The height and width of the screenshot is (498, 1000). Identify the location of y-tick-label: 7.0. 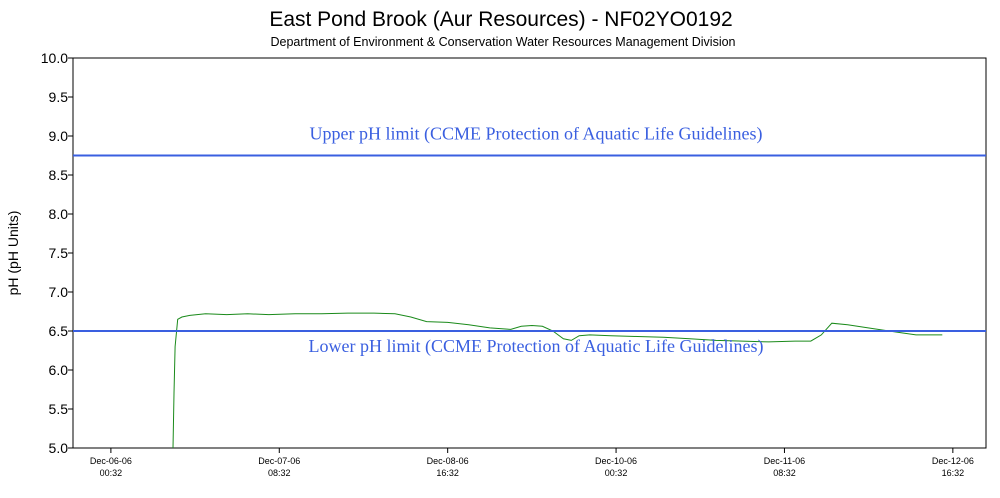
(59, 292).